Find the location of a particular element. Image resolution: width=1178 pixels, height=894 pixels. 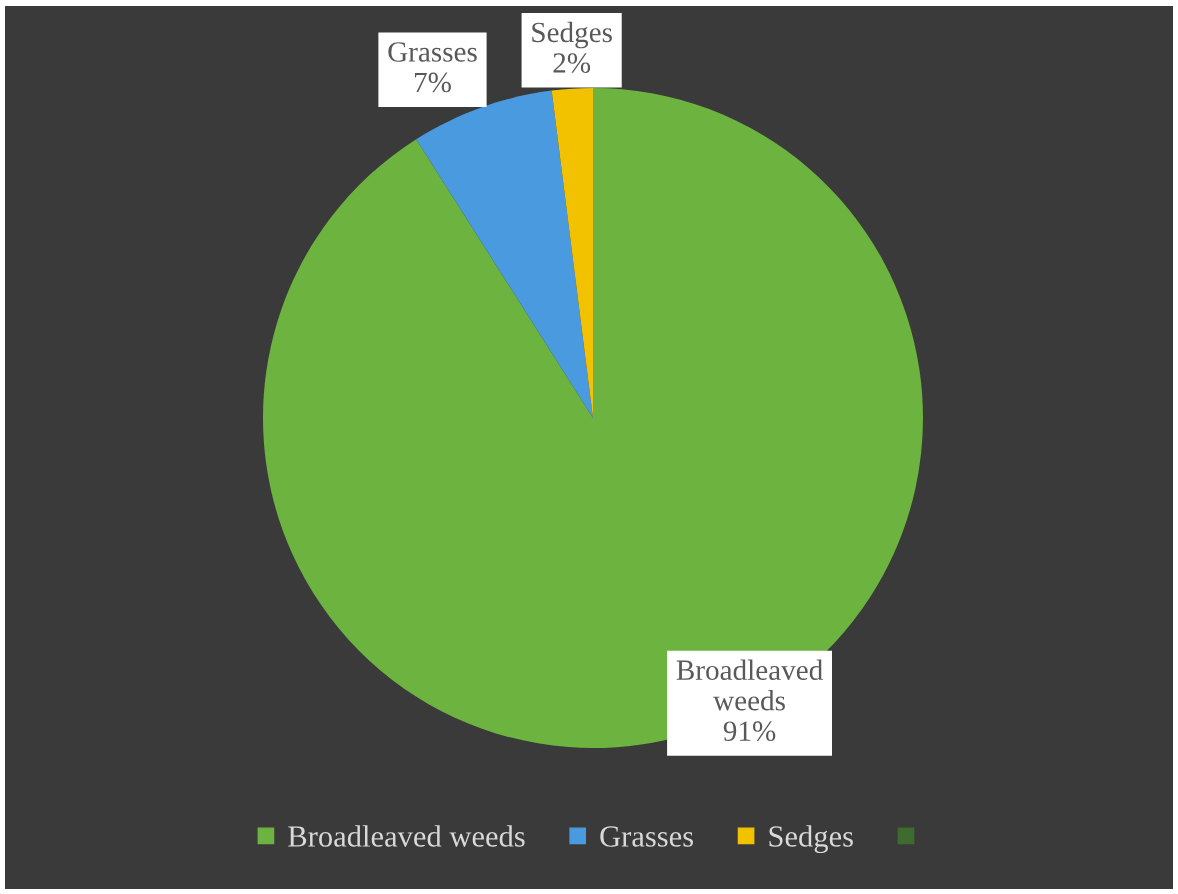

legend-label: Broadleaved weeds is located at coordinates (406, 836).